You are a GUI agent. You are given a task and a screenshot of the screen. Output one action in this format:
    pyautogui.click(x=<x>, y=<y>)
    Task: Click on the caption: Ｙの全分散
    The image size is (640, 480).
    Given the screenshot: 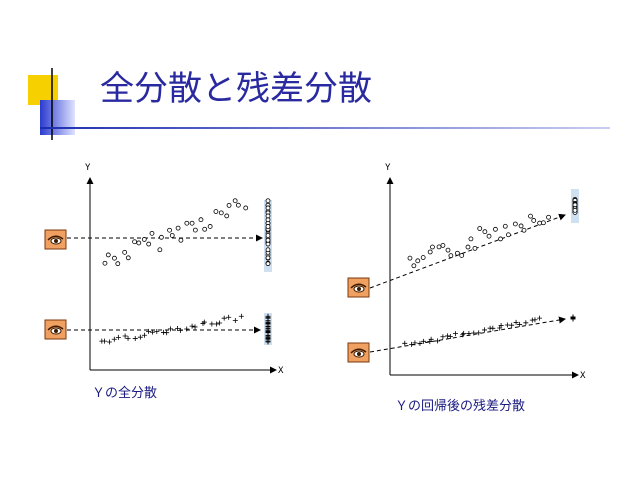 What is the action you would take?
    pyautogui.click(x=124, y=393)
    